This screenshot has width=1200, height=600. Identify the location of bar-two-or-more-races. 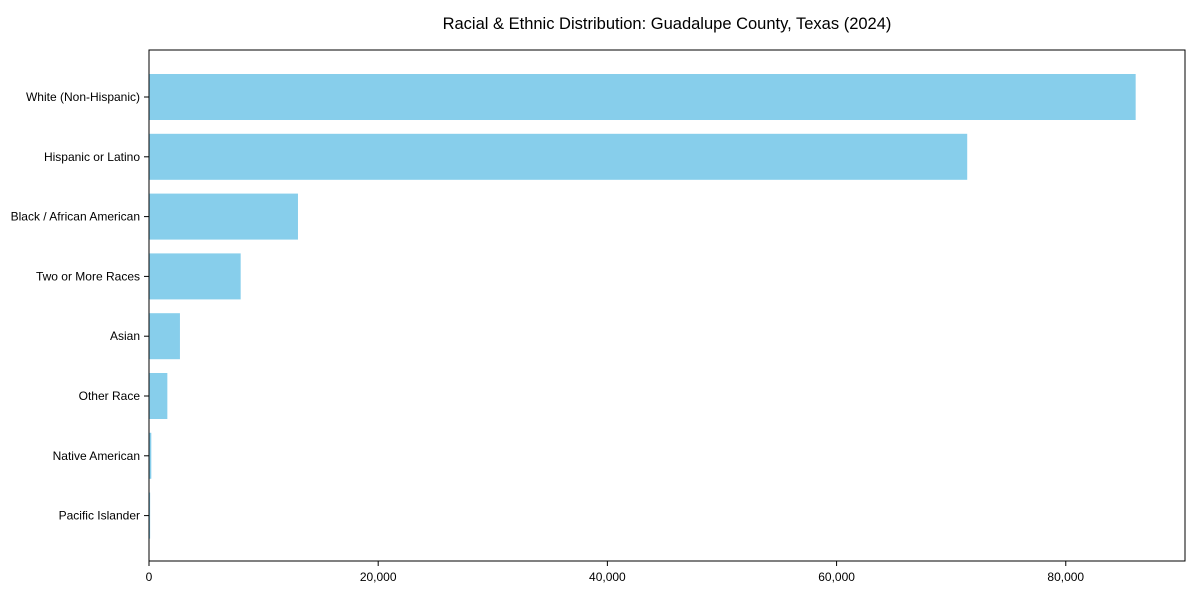
(195, 276).